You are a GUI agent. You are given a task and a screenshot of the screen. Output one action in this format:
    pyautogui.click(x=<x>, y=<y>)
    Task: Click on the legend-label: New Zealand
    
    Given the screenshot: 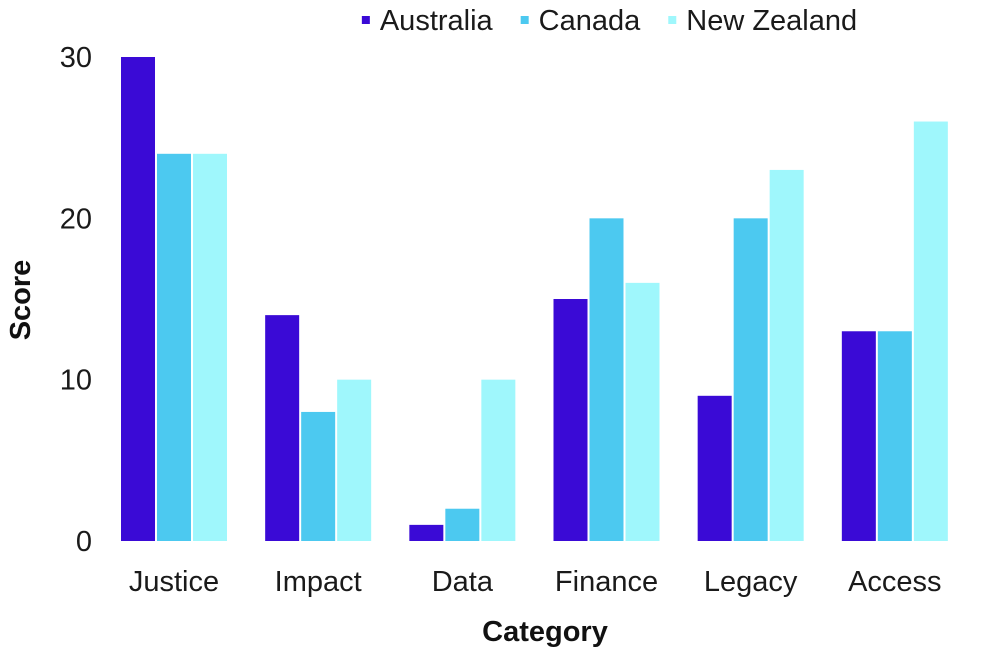 What is the action you would take?
    pyautogui.click(x=771, y=21)
    